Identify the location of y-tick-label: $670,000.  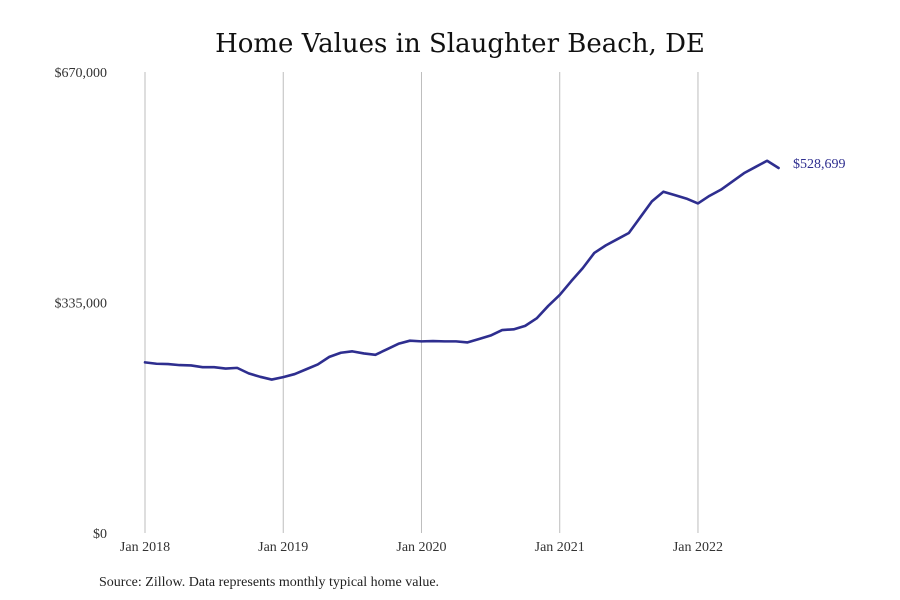
(81, 73).